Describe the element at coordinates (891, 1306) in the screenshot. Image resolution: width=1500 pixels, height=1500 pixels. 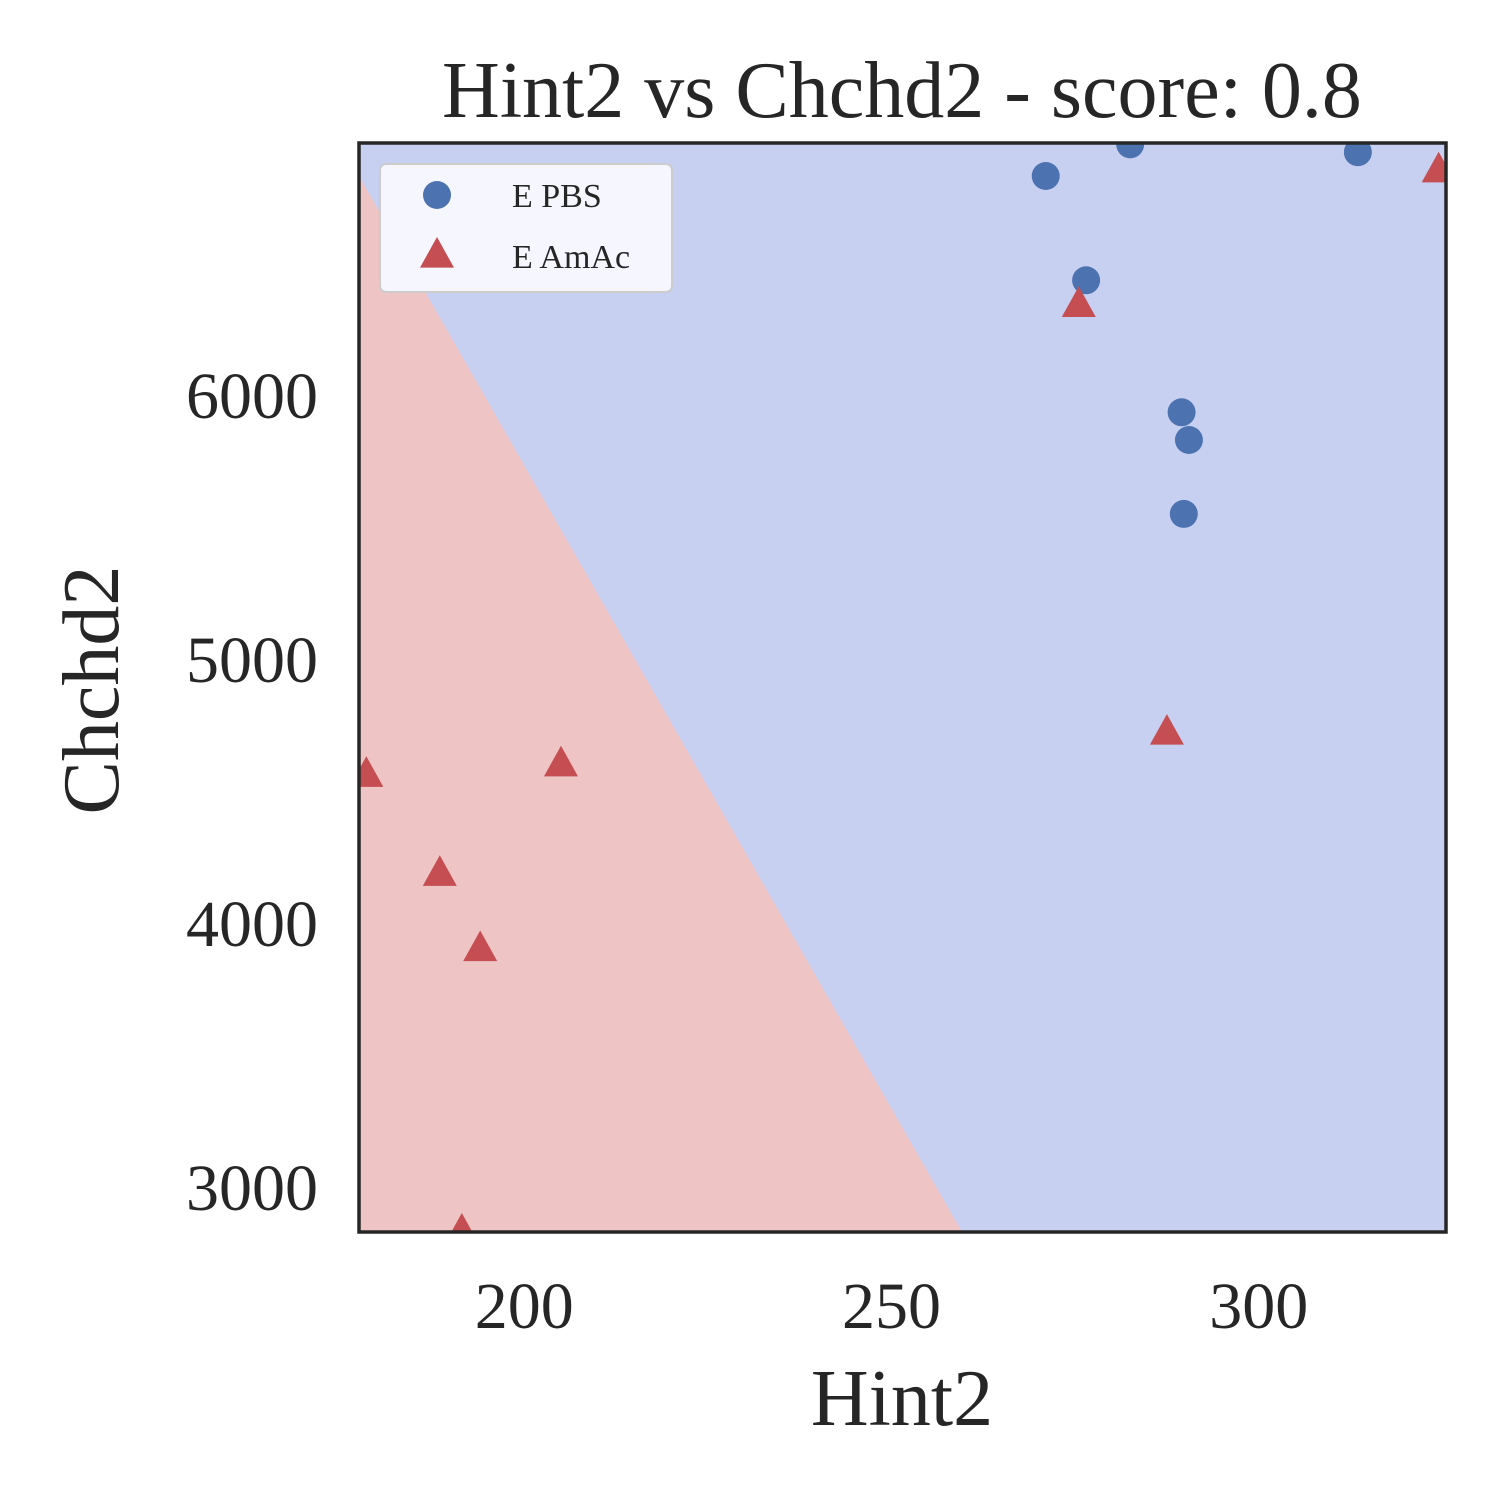
I see `x-tick-label-250: 250` at that location.